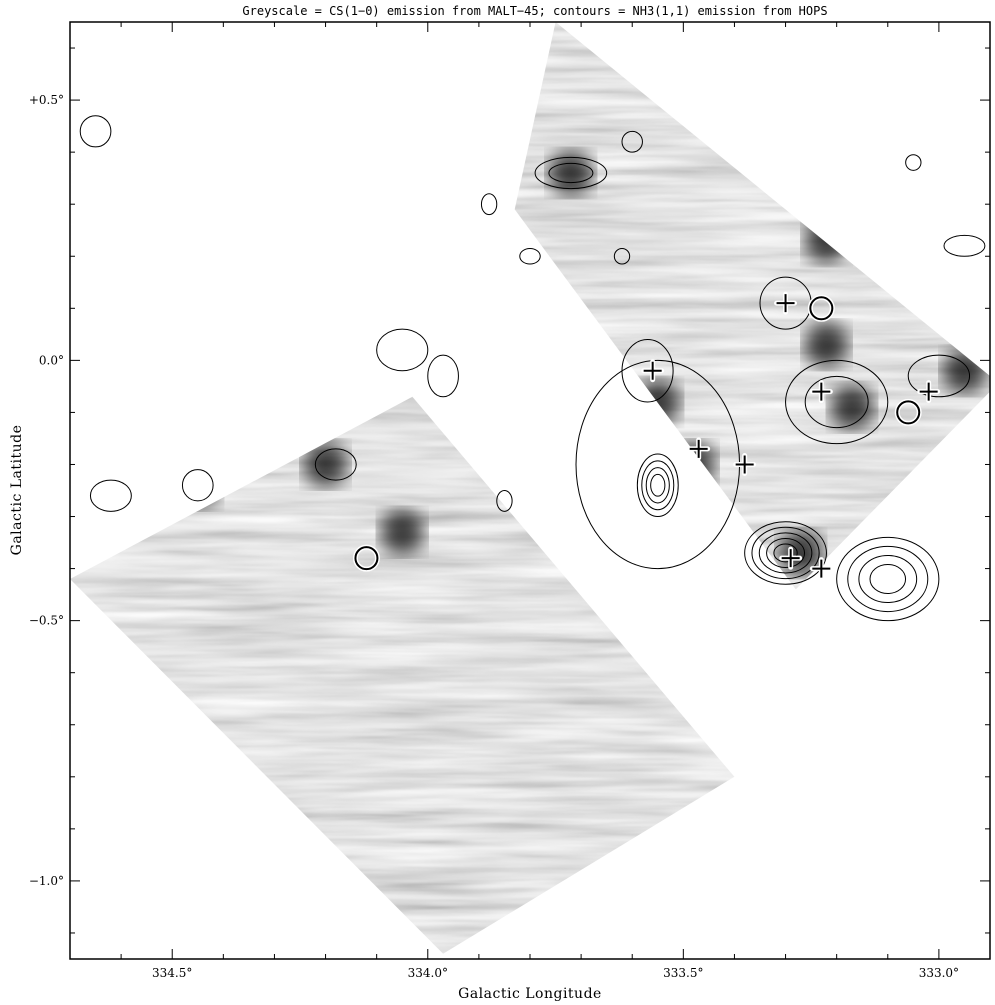 The width and height of the screenshot is (995, 1005). What do you see at coordinates (46, 100) in the screenshot?
I see `y-tick-label: +0.5°` at bounding box center [46, 100].